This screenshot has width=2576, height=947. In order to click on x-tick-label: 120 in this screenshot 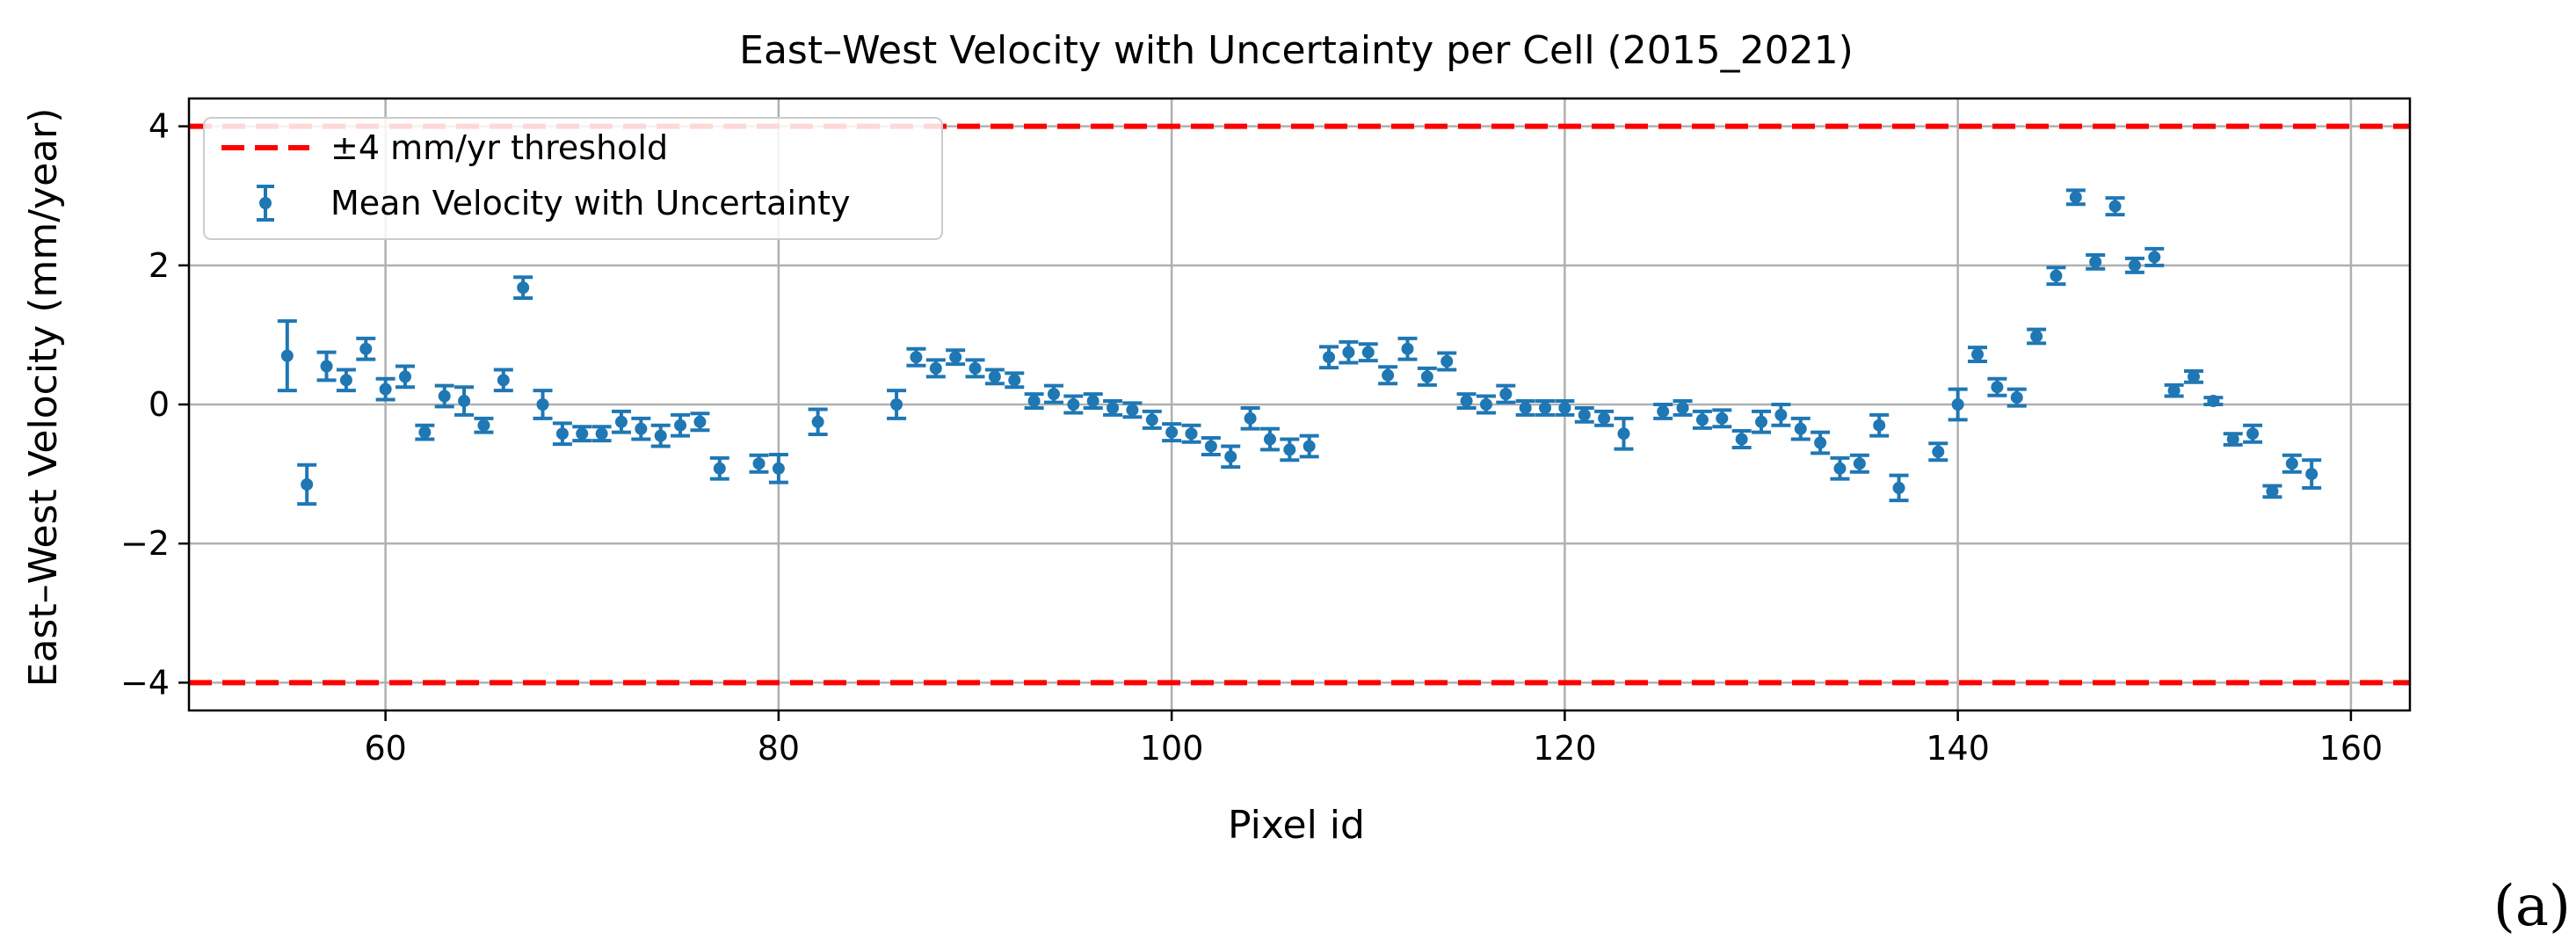, I will do `click(1565, 748)`.